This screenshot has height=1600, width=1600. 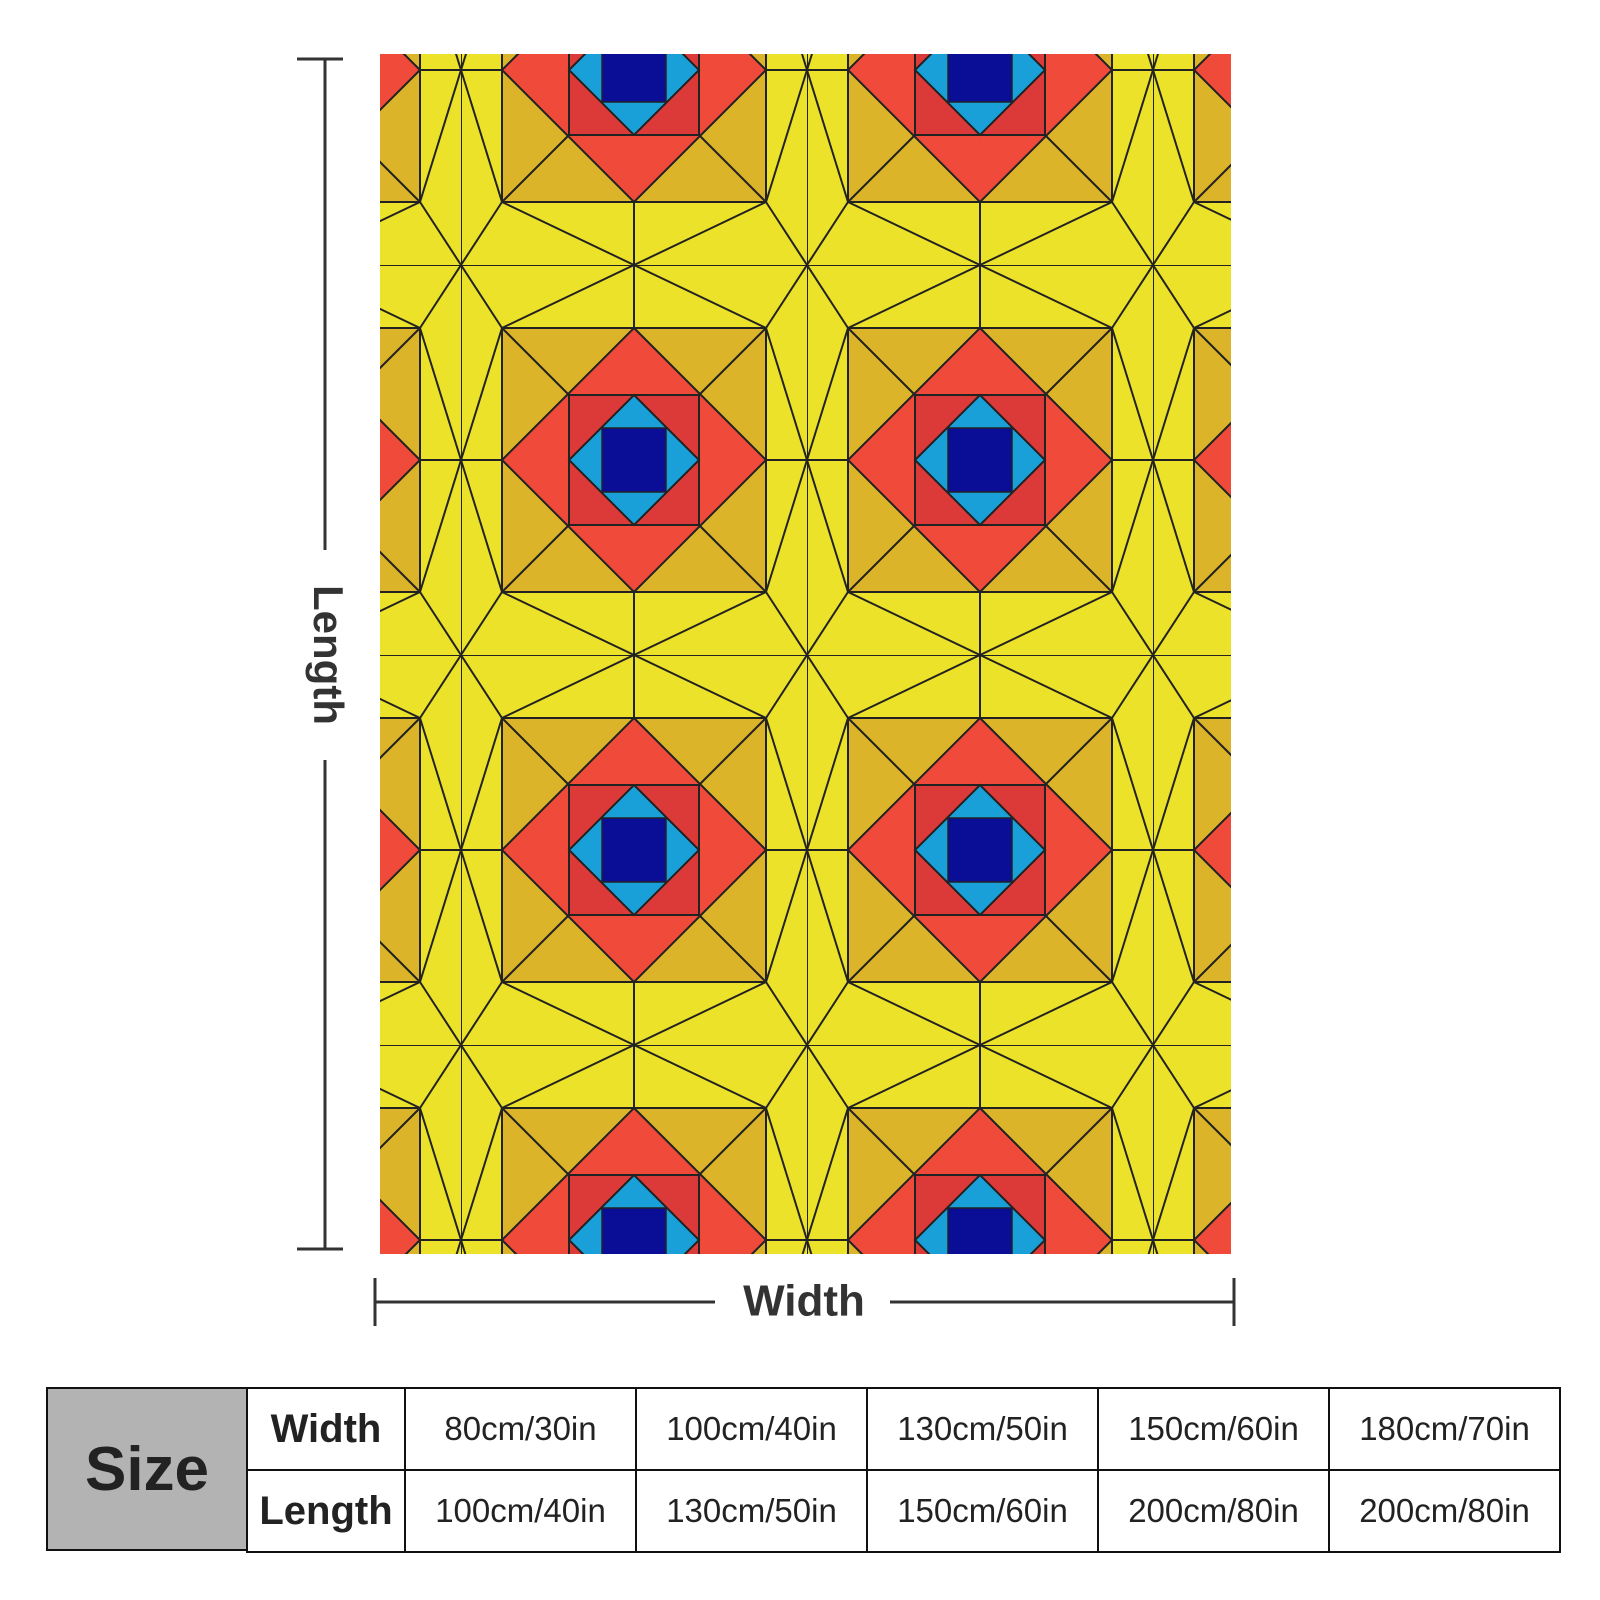 What do you see at coordinates (328, 655) in the screenshot?
I see `length-label: Length` at bounding box center [328, 655].